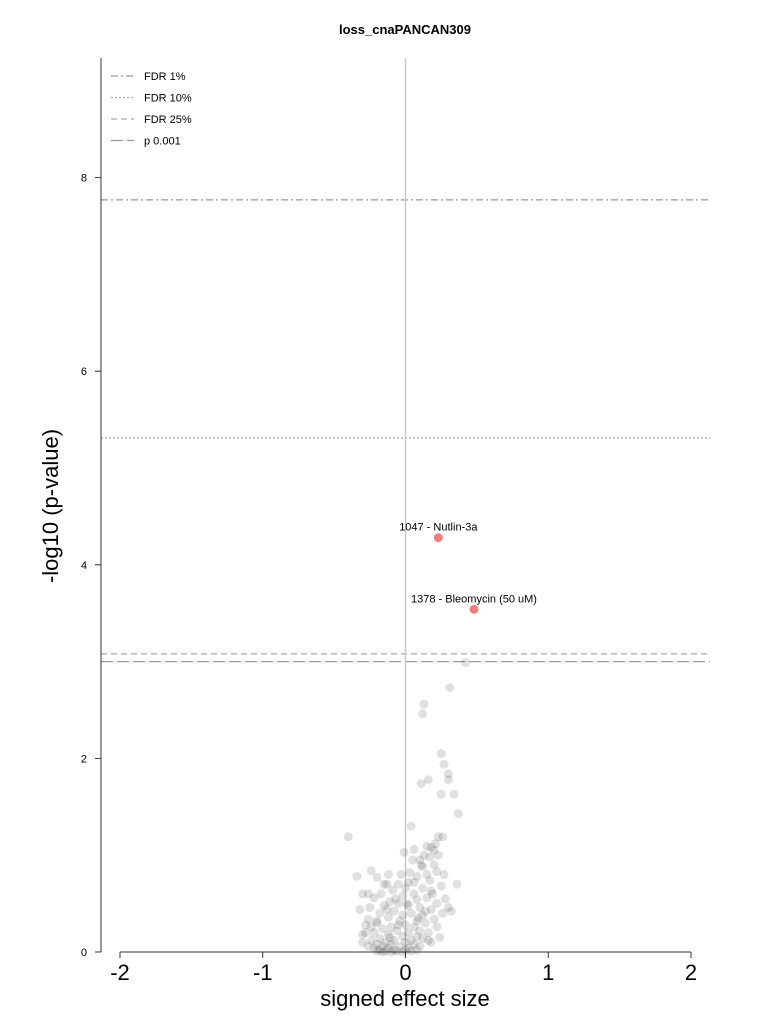 This screenshot has height=1024, width=768. What do you see at coordinates (162, 142) in the screenshot?
I see `legend-entry-3: p 0.001` at bounding box center [162, 142].